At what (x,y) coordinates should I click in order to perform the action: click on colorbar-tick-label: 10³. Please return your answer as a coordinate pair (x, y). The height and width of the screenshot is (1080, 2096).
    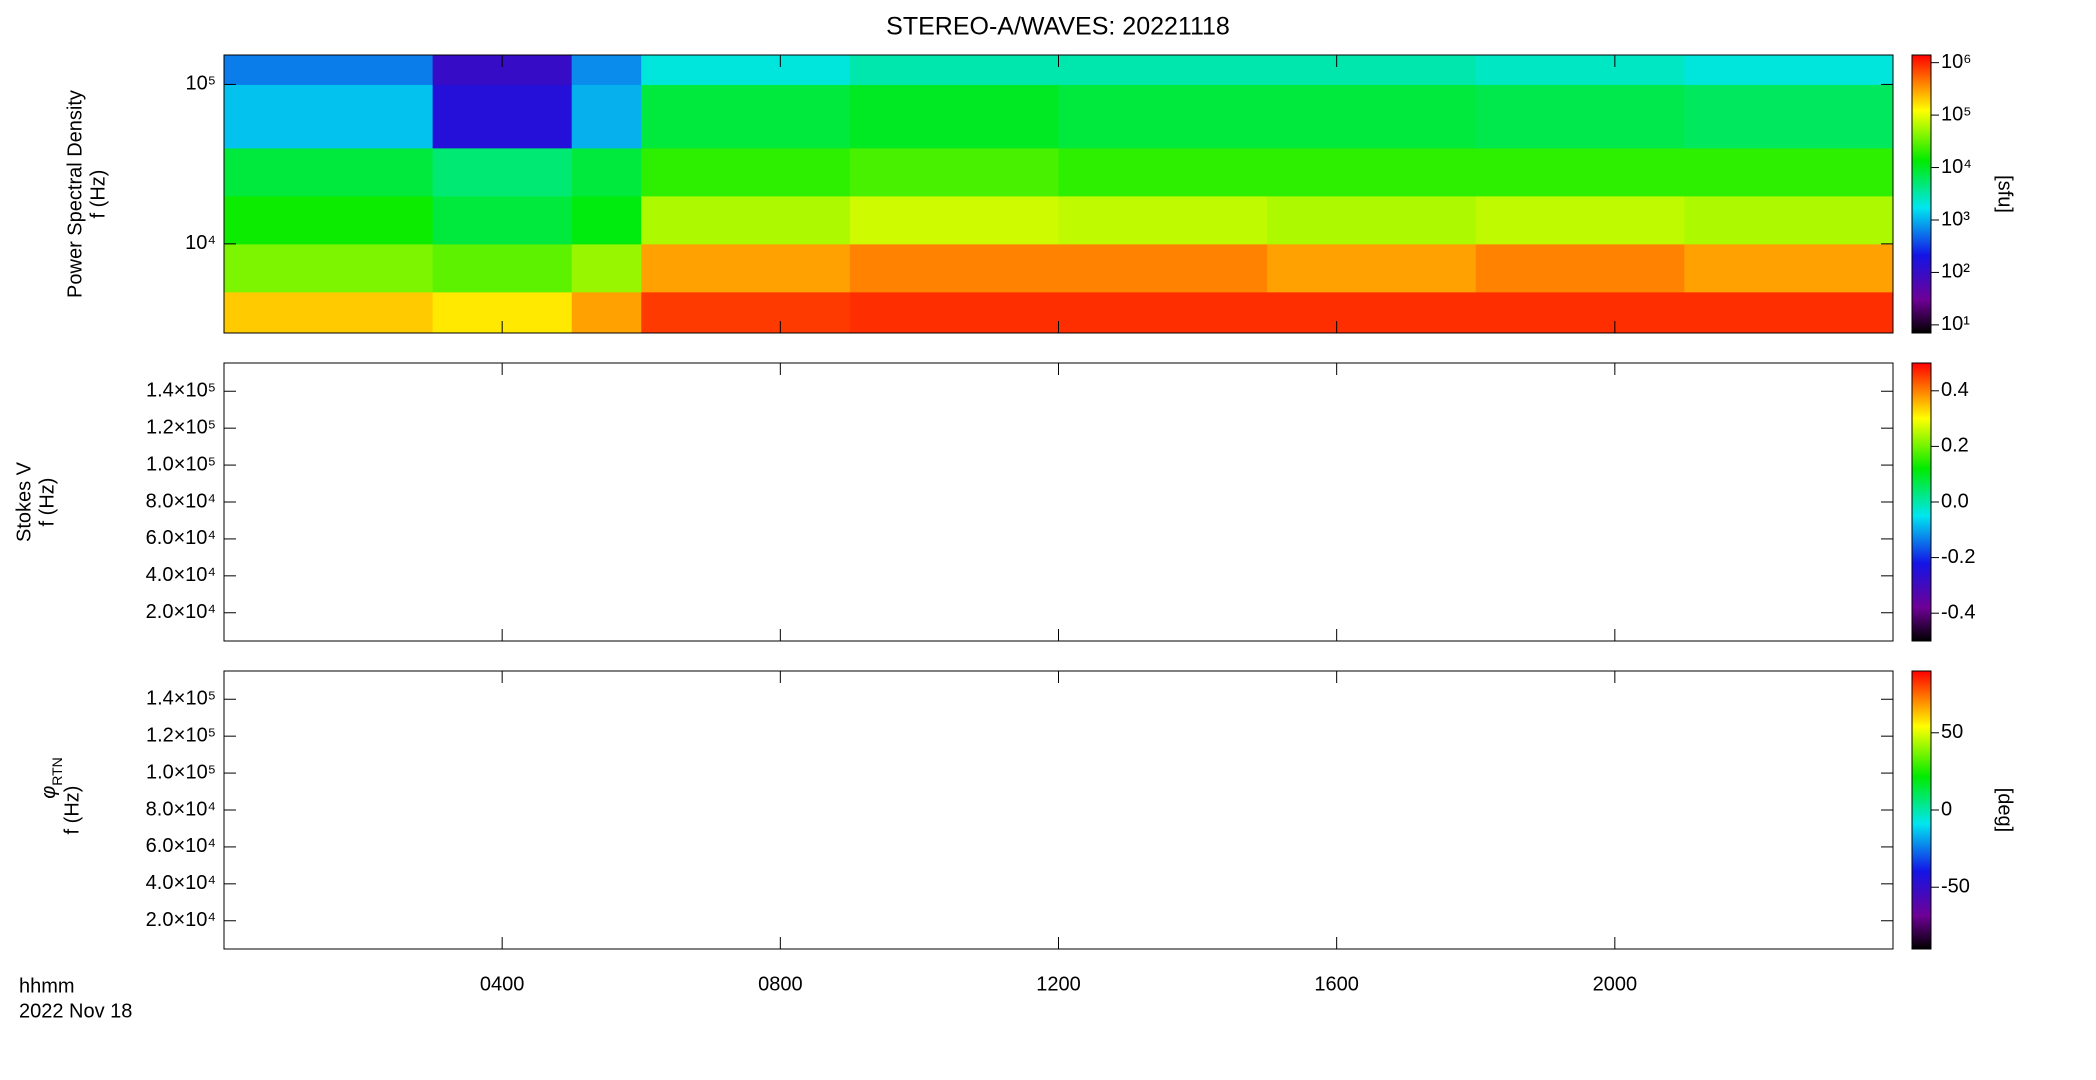
    Looking at the image, I should click on (1955, 219).